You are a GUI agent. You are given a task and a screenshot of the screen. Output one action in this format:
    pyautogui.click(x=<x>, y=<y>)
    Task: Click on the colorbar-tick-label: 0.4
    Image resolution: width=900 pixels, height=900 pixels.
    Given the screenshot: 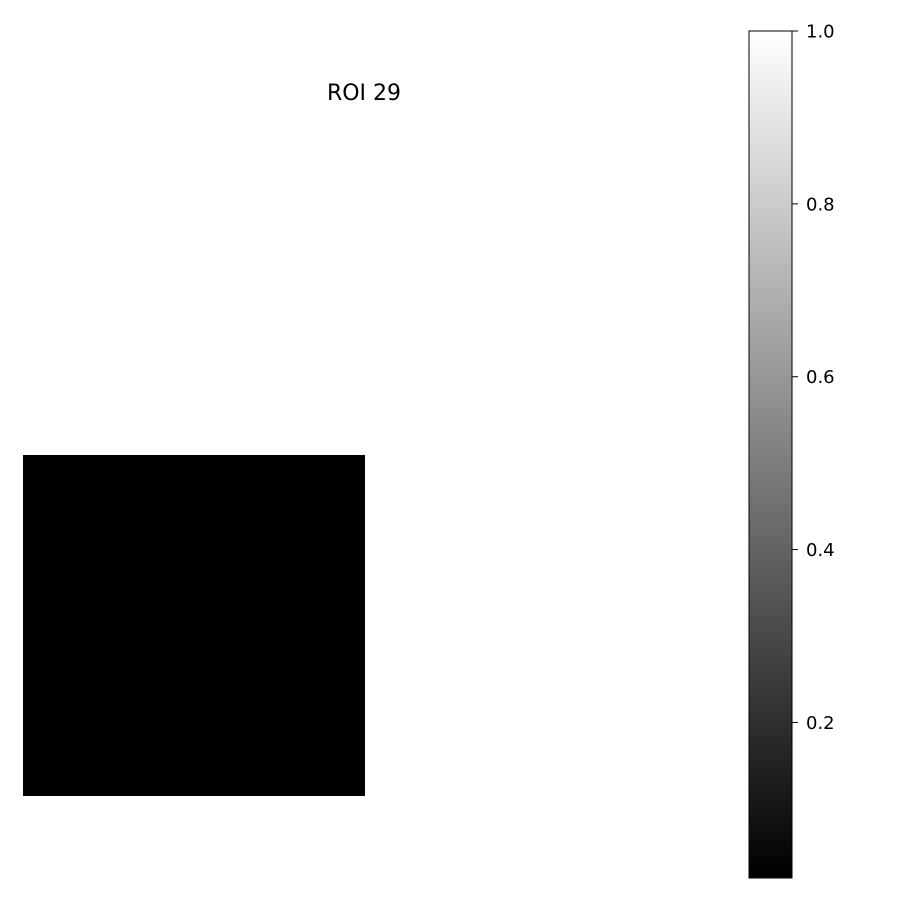 What is the action you would take?
    pyautogui.click(x=820, y=550)
    